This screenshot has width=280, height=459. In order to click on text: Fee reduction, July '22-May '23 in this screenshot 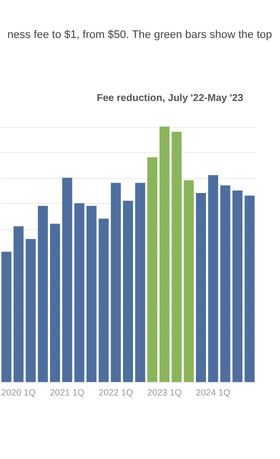, I will do `click(170, 98)`.